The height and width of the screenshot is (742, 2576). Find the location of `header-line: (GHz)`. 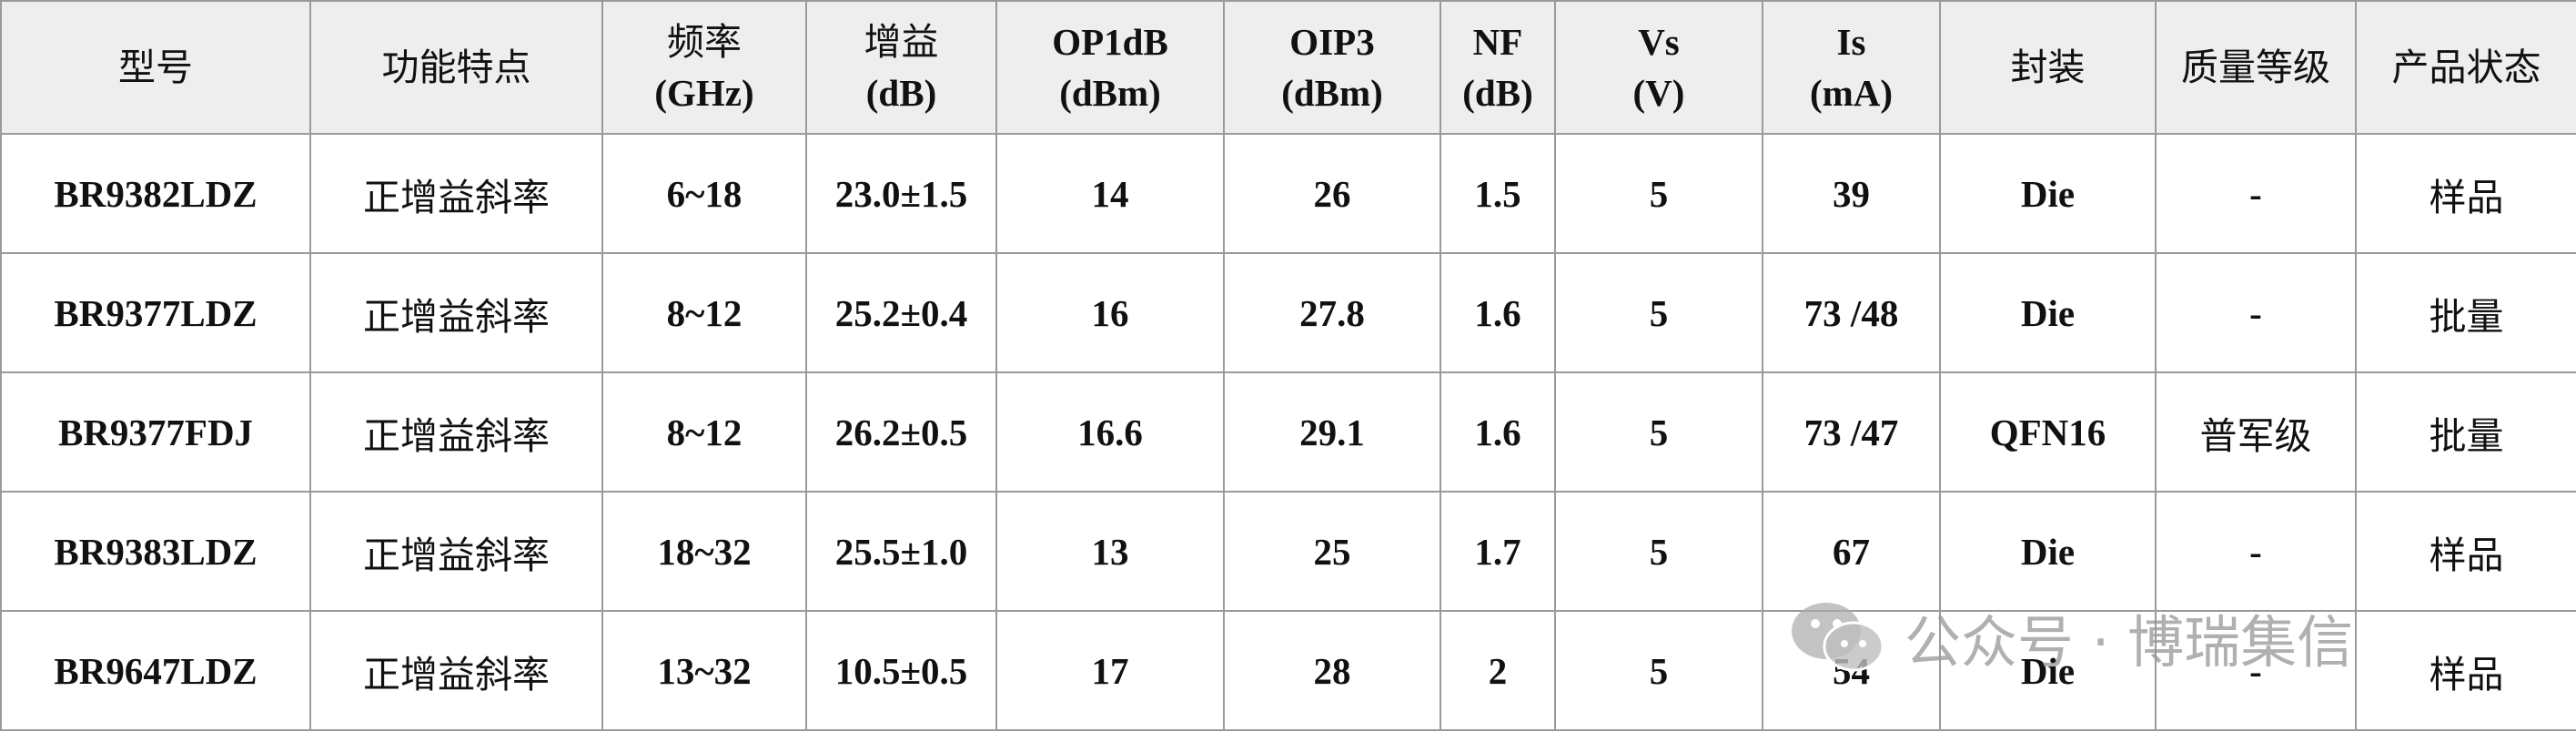

header-line: (GHz) is located at coordinates (704, 93).